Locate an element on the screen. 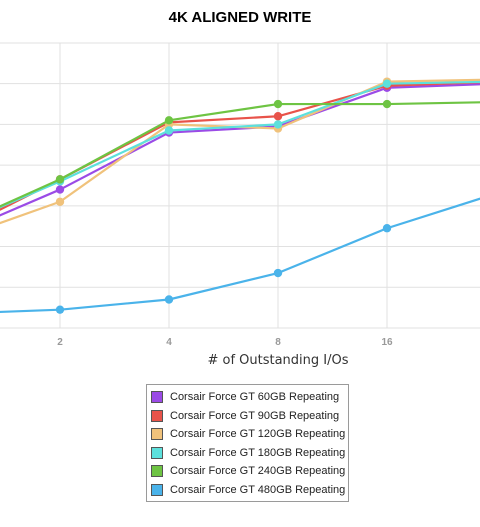 This screenshot has height=527, width=480. legend-label: Corsair Force GT 480GB Repeating is located at coordinates (258, 489).